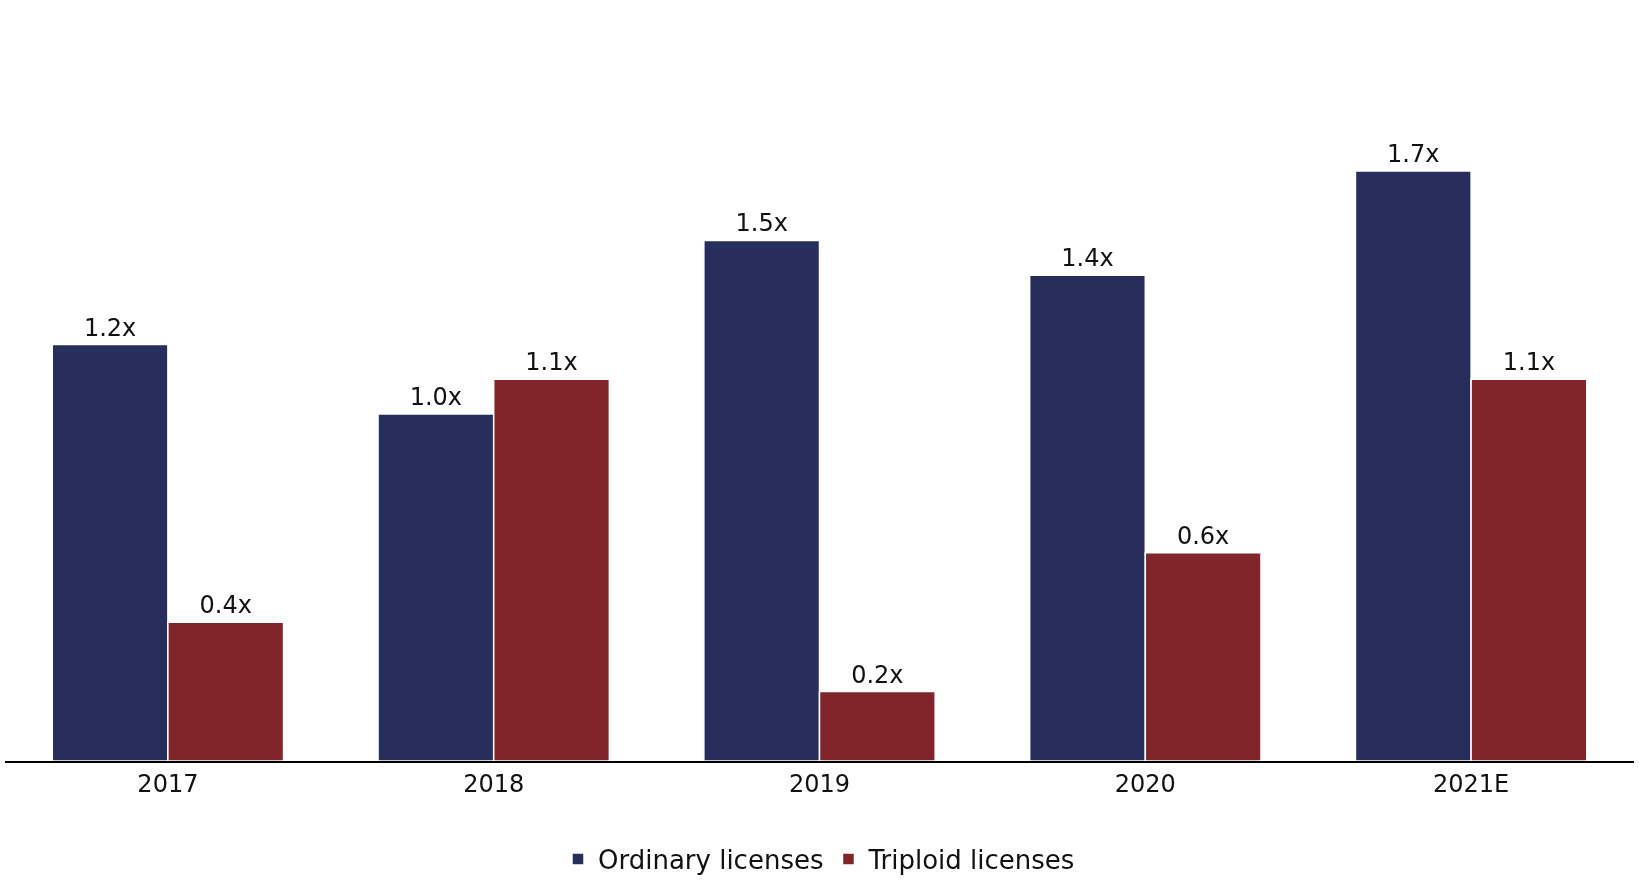 The height and width of the screenshot is (887, 1639). What do you see at coordinates (1145, 783) in the screenshot?
I see `x-tick-label: 2020` at bounding box center [1145, 783].